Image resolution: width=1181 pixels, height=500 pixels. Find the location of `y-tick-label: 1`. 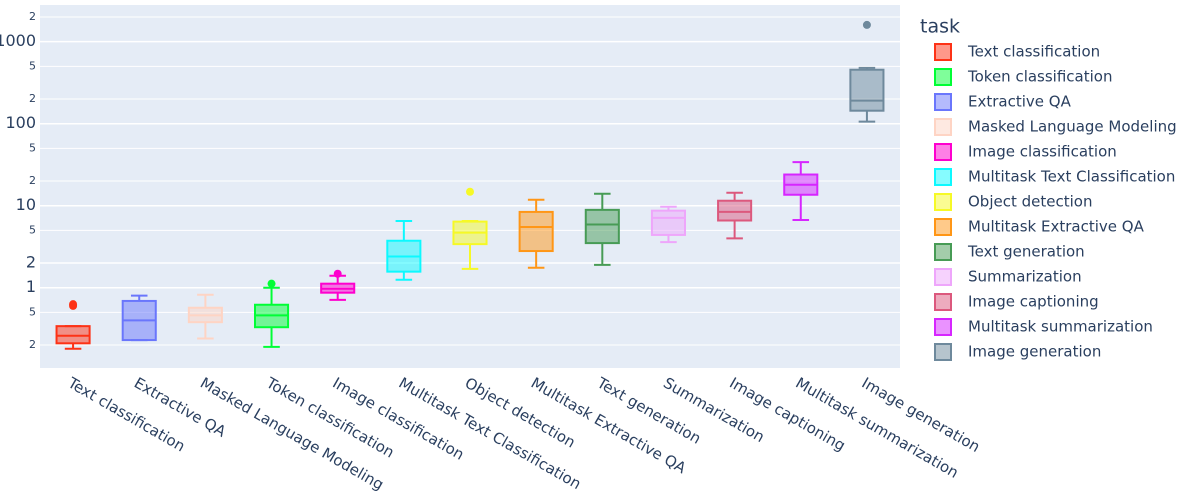

y-tick-label: 1 is located at coordinates (31, 286).